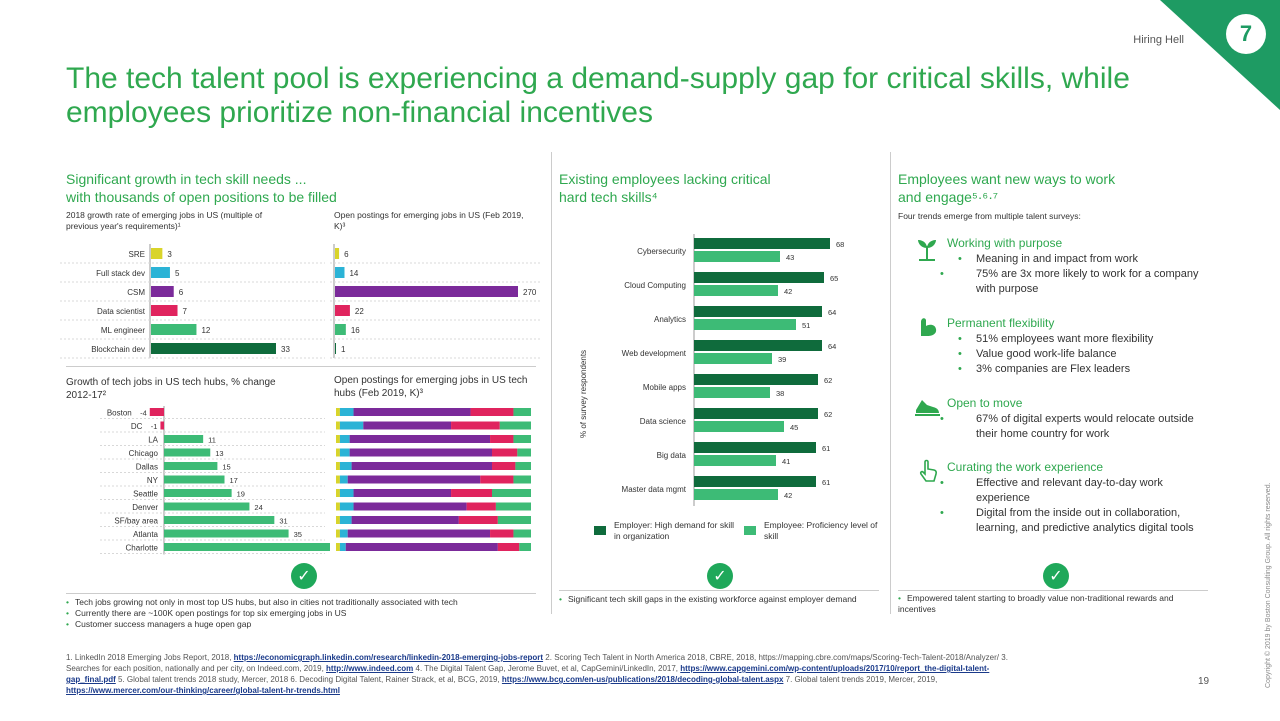  What do you see at coordinates (120, 273) in the screenshot?
I see `category-label: Full stack dev` at bounding box center [120, 273].